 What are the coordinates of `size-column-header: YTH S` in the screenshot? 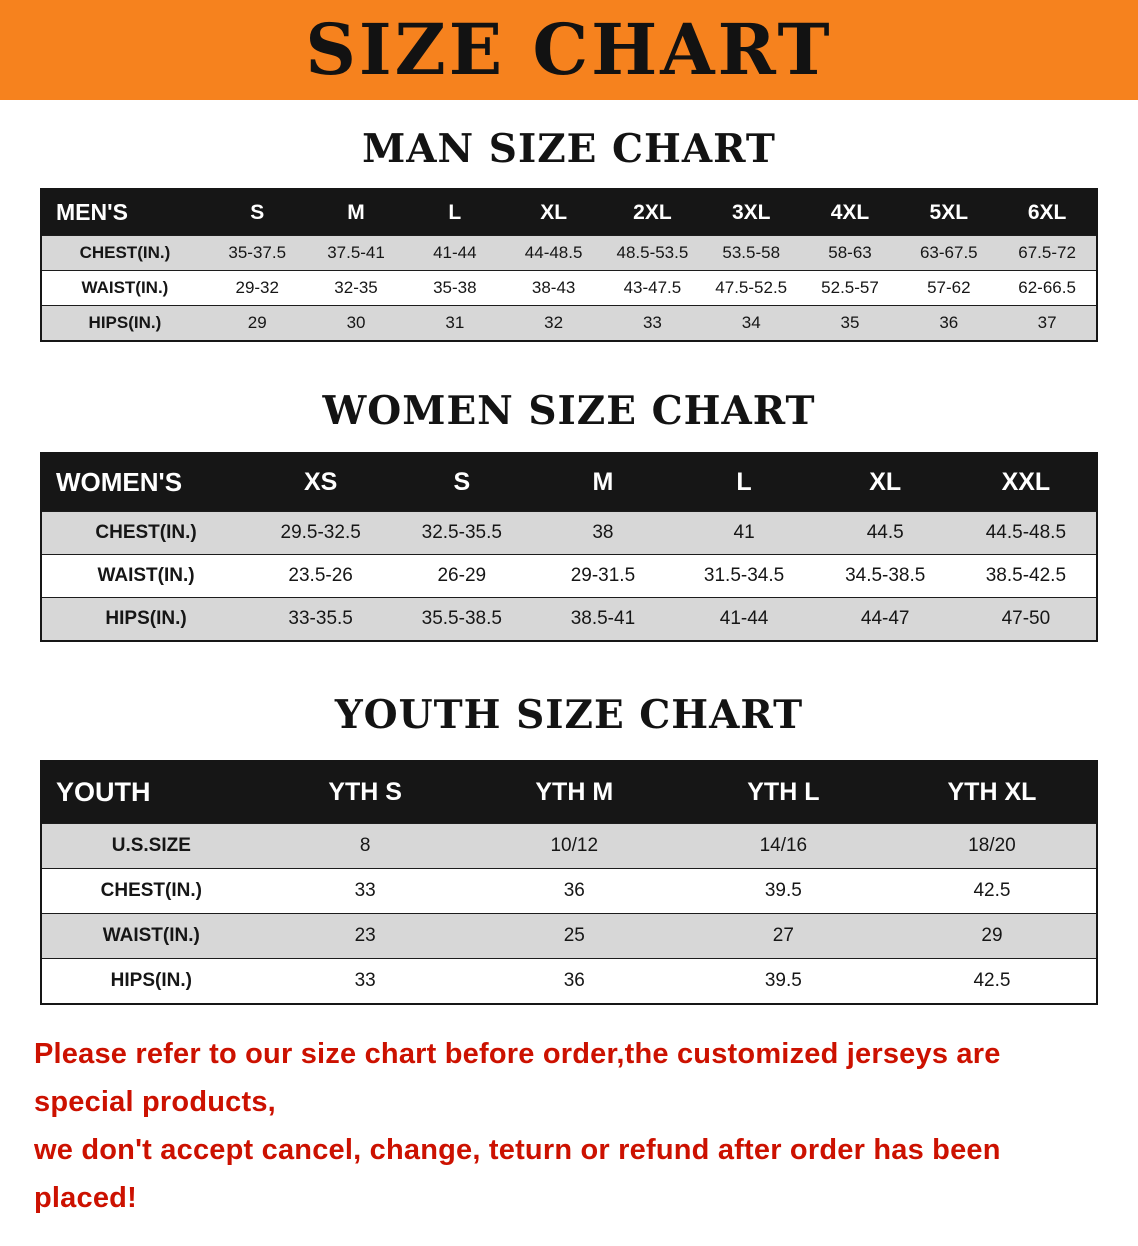 It's located at (365, 792).